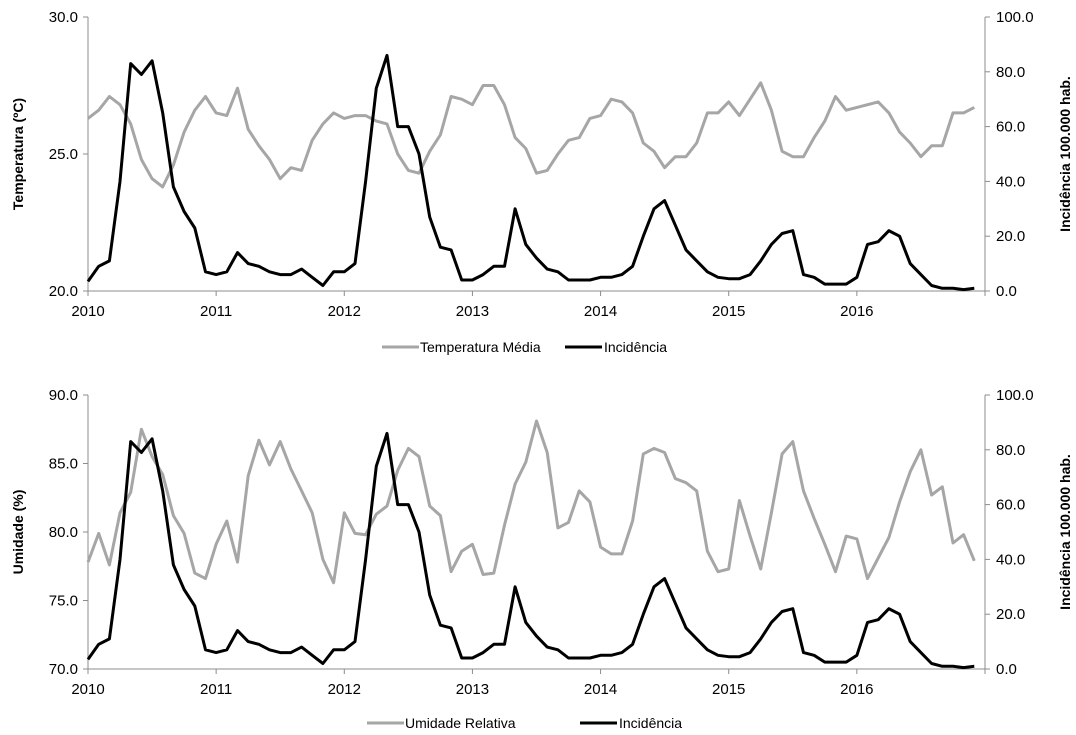  Describe the element at coordinates (460, 723) in the screenshot. I see `legend-label: Umidade Relativa` at that location.